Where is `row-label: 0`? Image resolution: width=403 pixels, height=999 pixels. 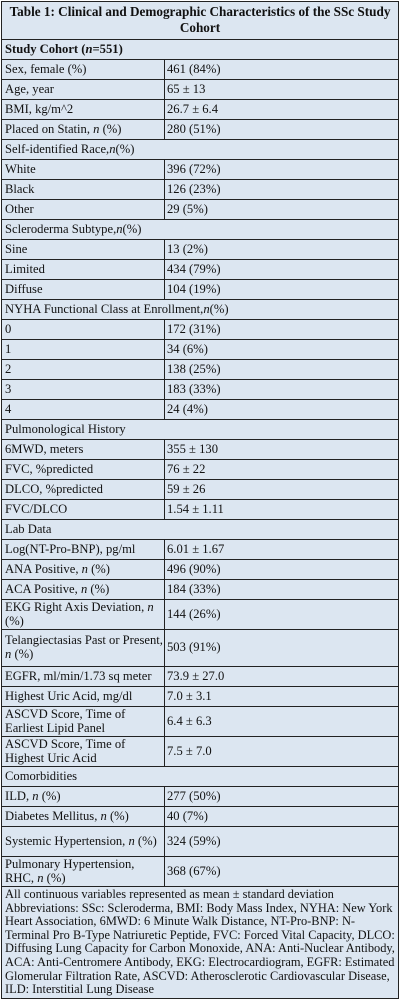
row-label: 0 is located at coordinates (83, 329).